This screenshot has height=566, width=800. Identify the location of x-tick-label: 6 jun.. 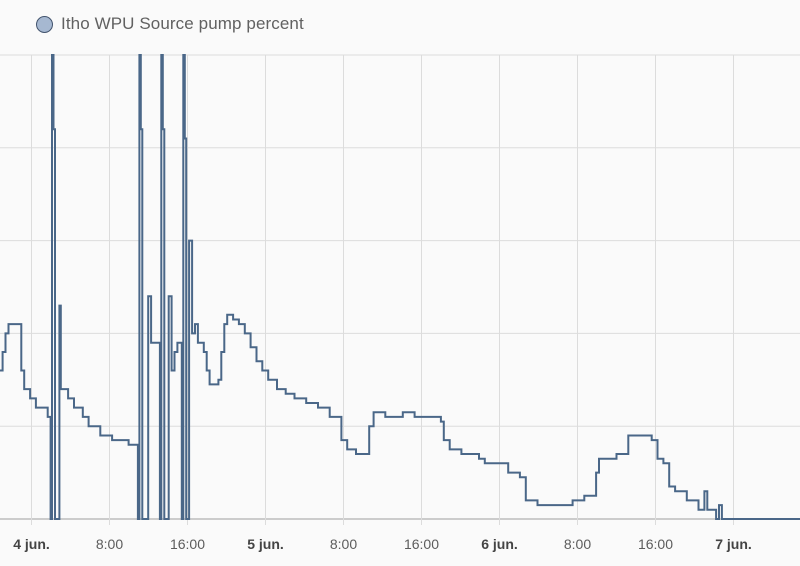
(499, 544).